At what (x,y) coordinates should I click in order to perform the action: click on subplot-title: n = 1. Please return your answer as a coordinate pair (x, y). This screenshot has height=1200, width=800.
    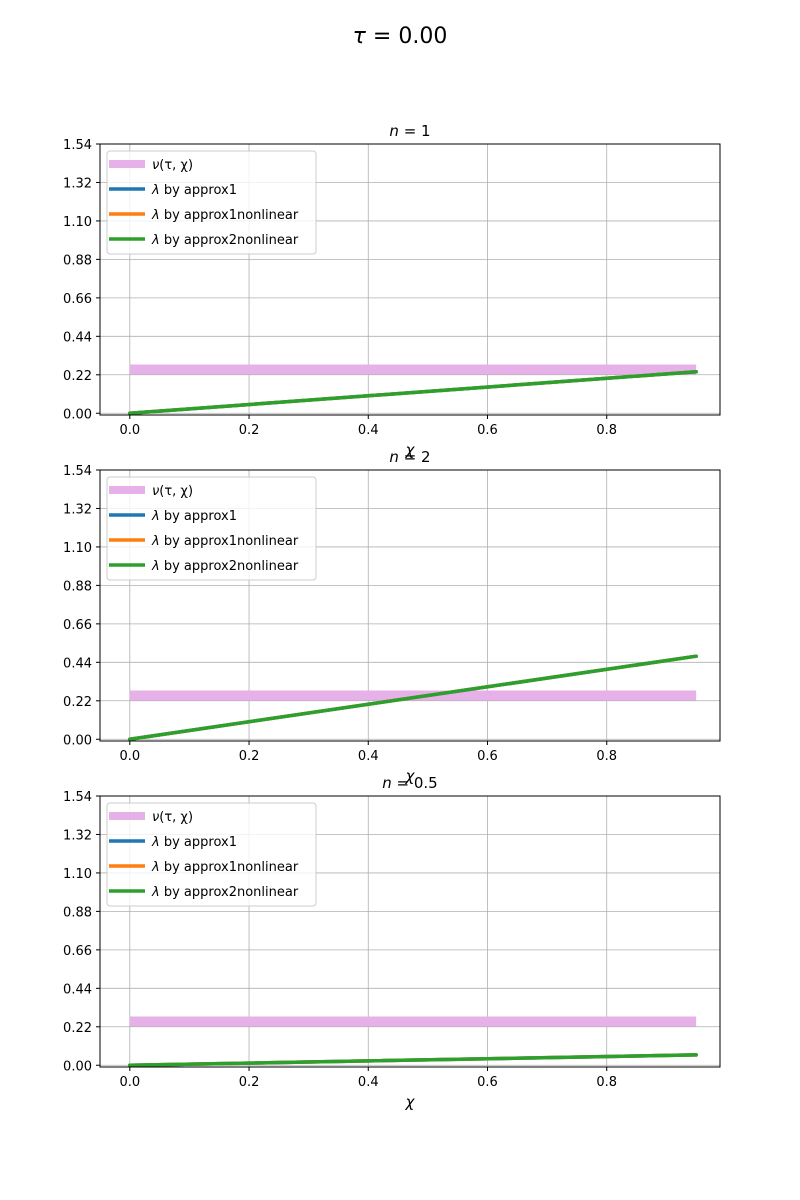
    Looking at the image, I should click on (409, 131).